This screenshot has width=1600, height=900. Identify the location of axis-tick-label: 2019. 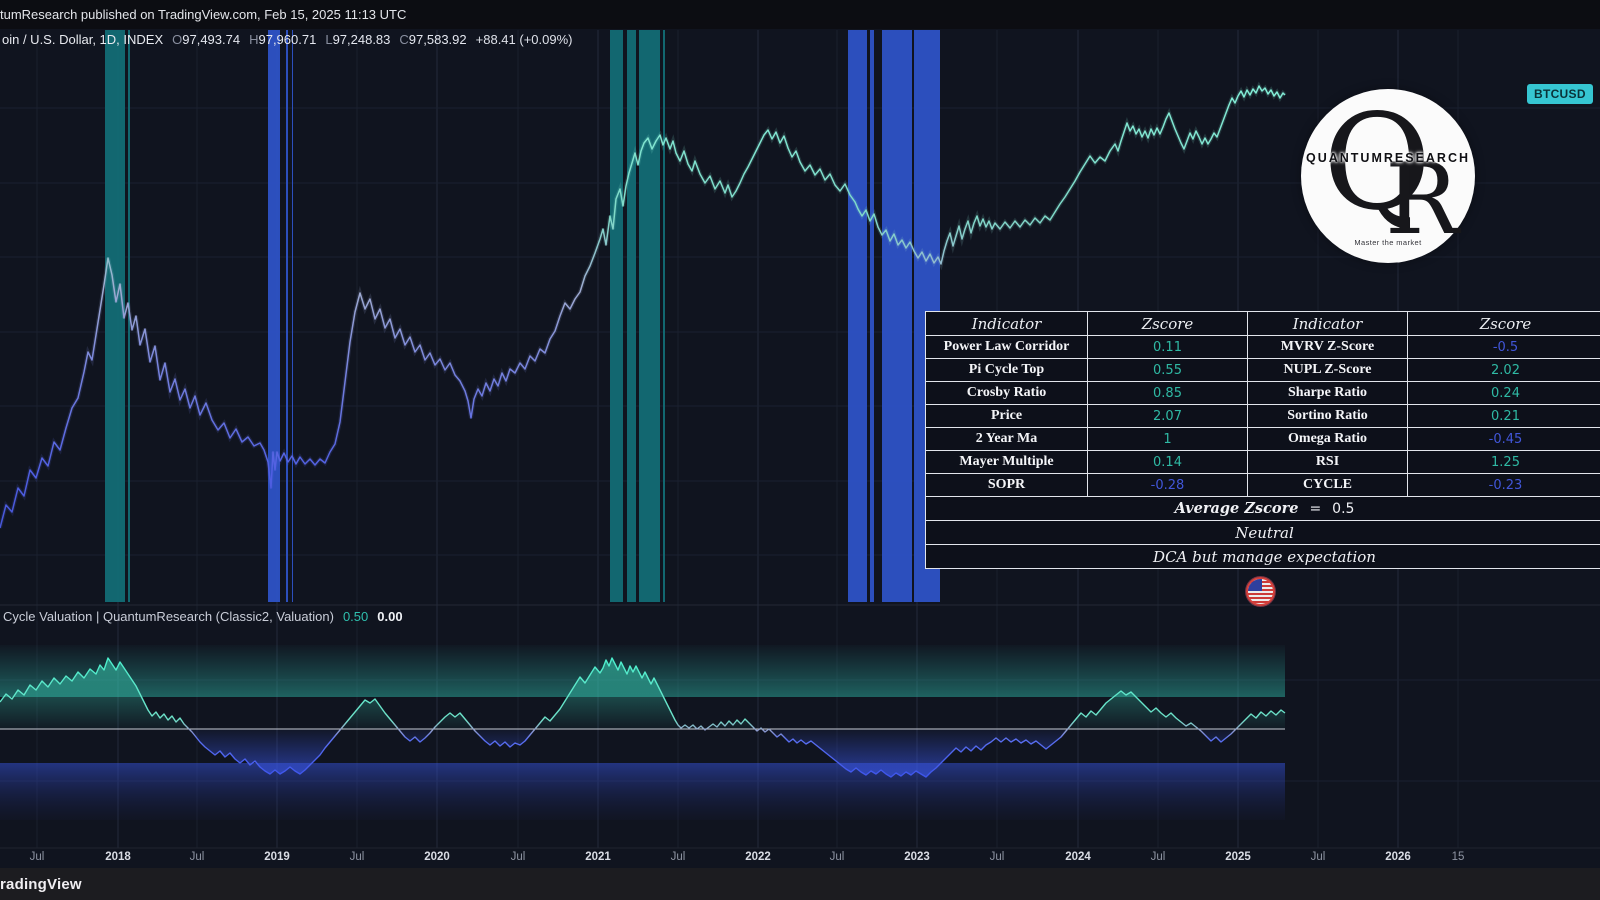
(277, 857).